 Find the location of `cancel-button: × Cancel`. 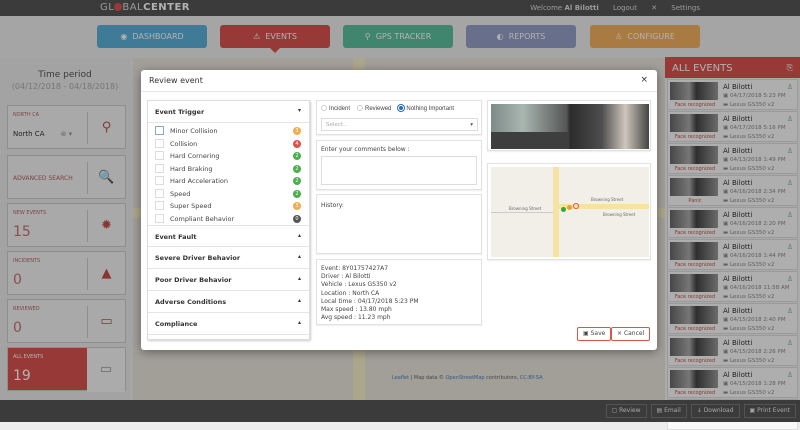

cancel-button: × Cancel is located at coordinates (631, 334).